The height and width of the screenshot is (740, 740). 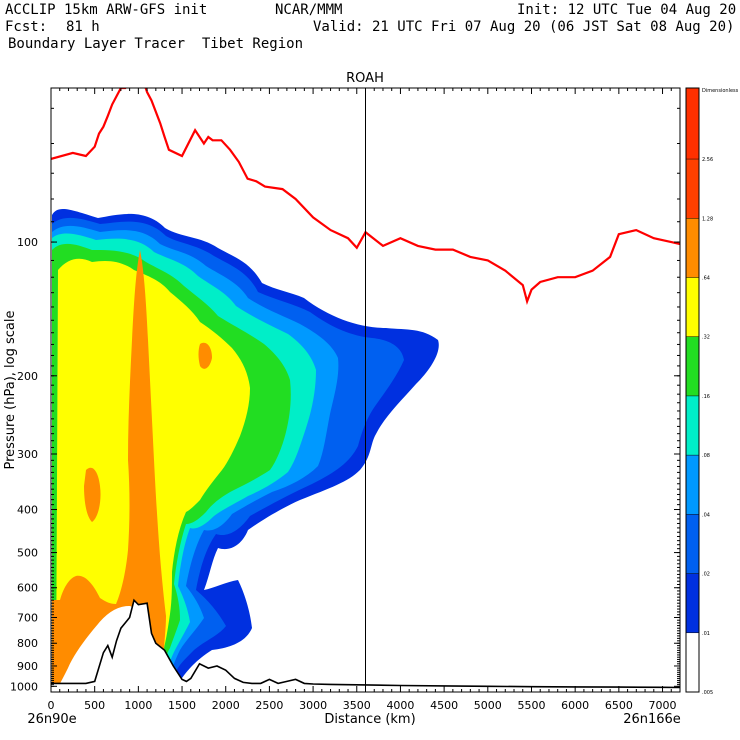 What do you see at coordinates (706, 515) in the screenshot?
I see `colorbar-level-label: .04` at bounding box center [706, 515].